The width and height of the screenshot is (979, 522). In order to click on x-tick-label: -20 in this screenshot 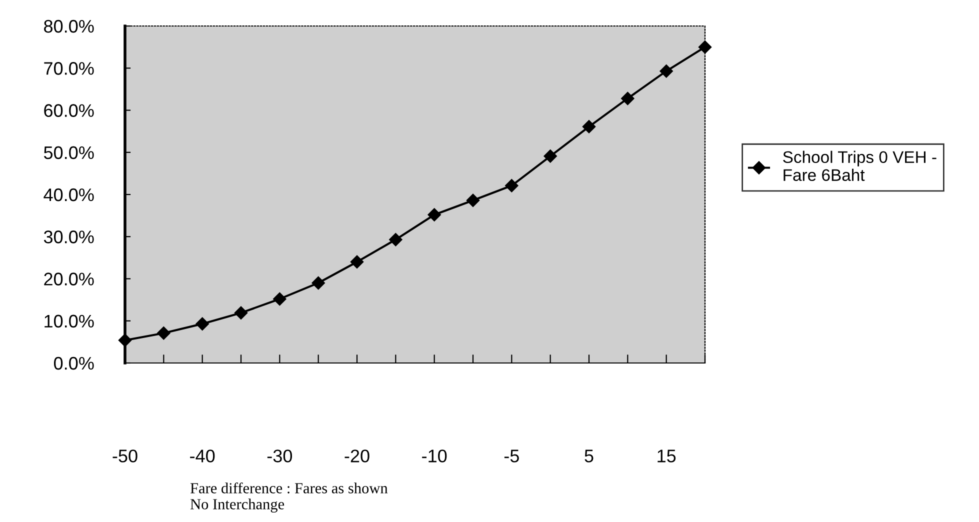, I will do `click(357, 456)`.